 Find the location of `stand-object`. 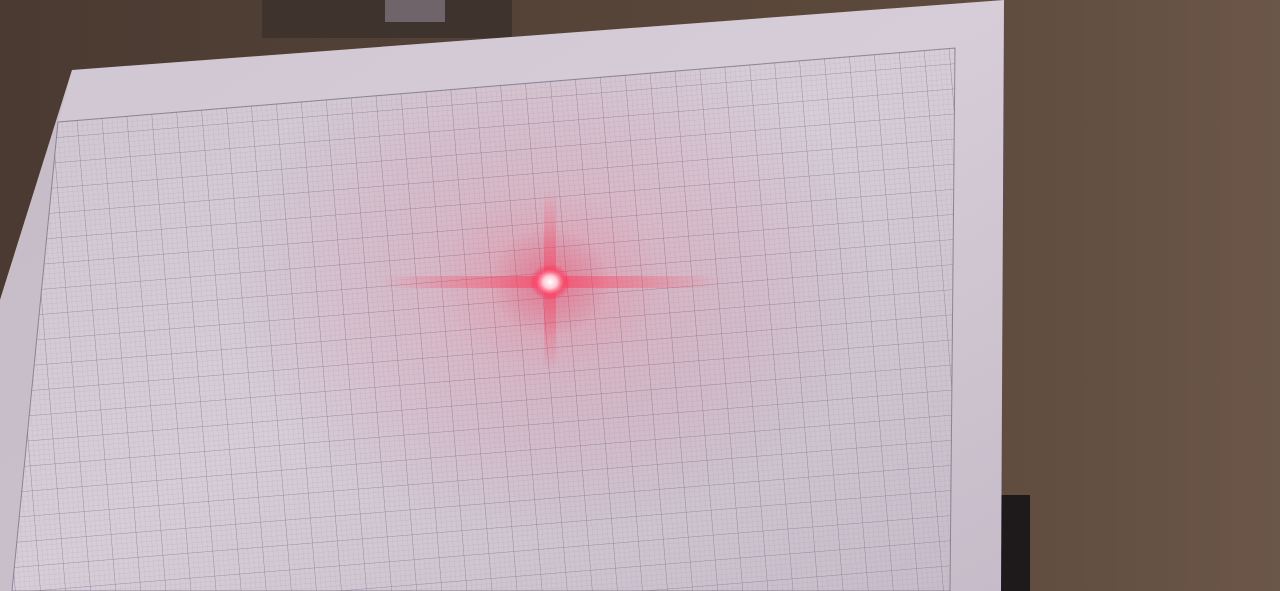

stand-object is located at coordinates (1015, 543).